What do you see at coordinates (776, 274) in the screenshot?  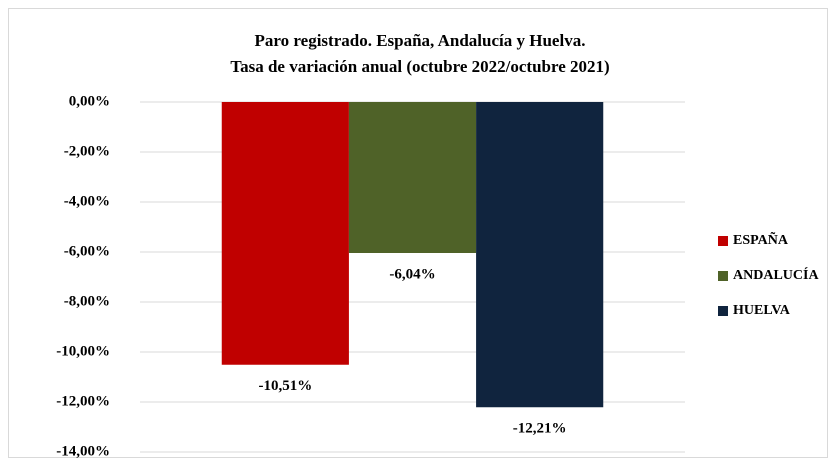 I see `legend-label: ANDALUCÍA` at bounding box center [776, 274].